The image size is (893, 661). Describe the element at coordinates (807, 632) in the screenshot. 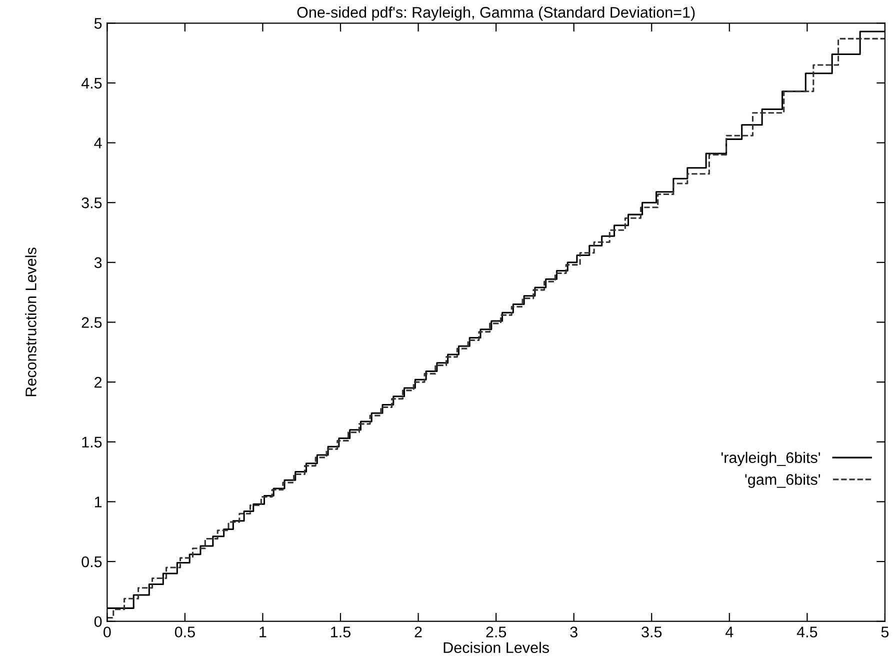

I see `x-tick-label: 4.5` at that location.